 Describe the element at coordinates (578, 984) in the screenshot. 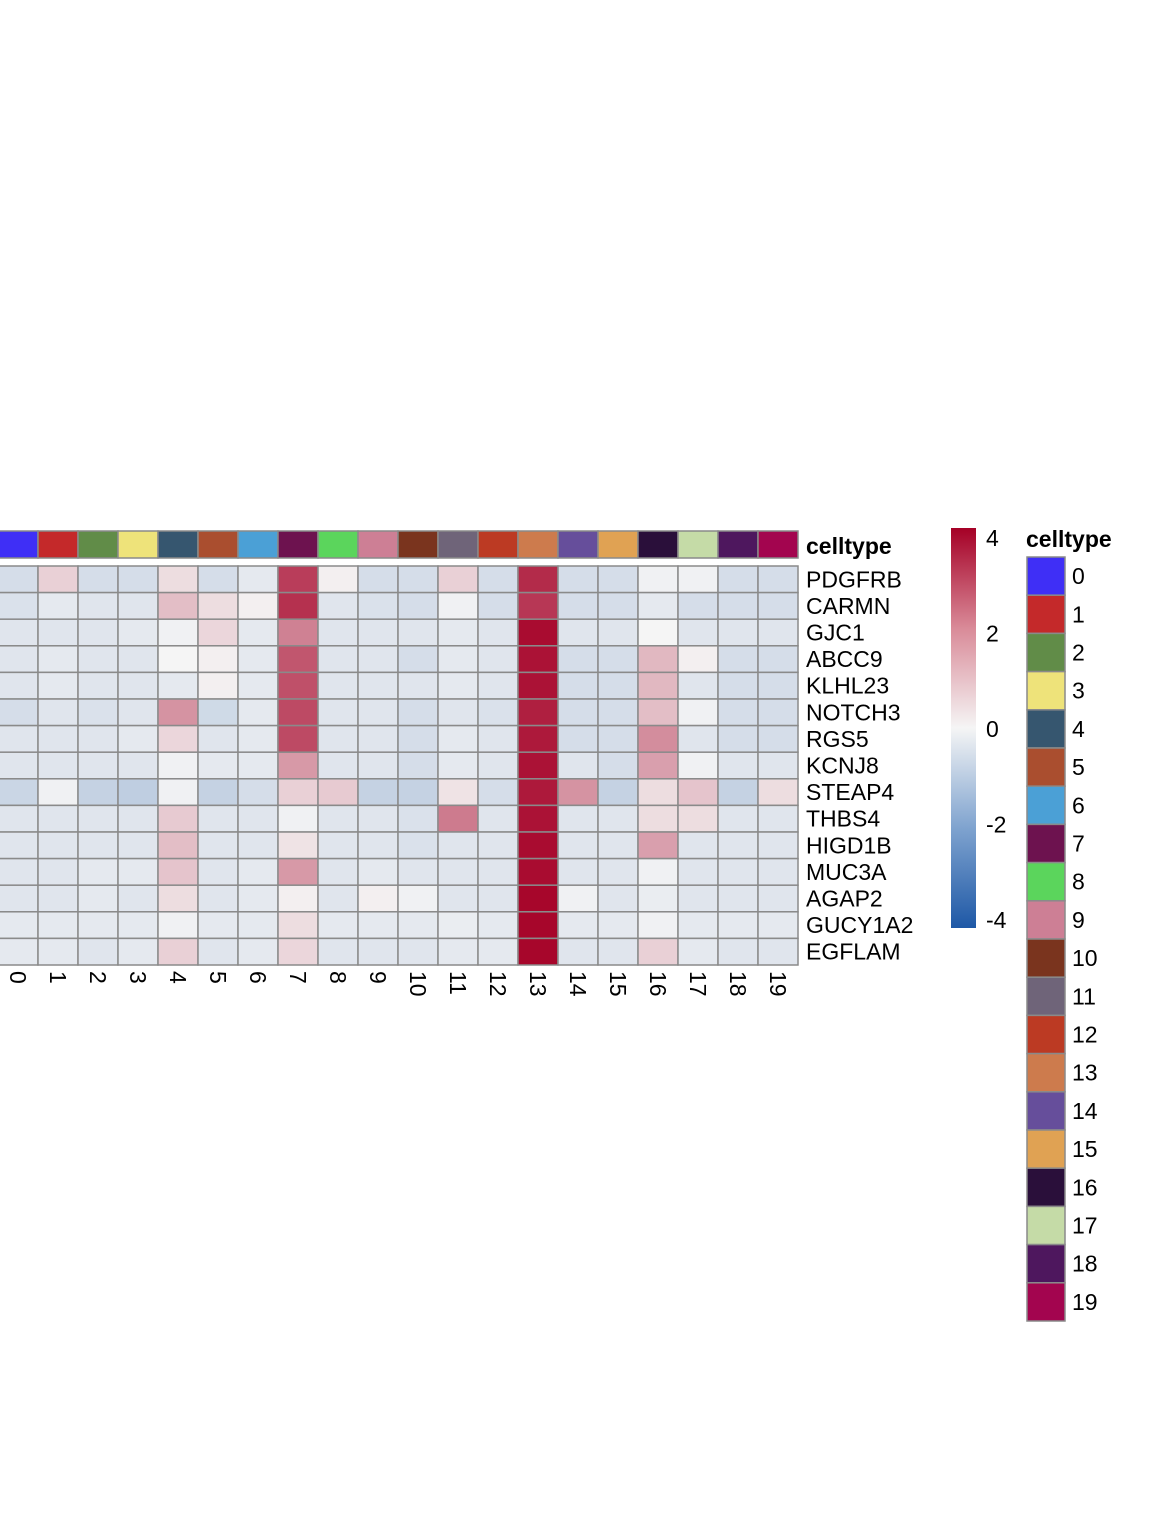

I see `column-label: 14` at that location.